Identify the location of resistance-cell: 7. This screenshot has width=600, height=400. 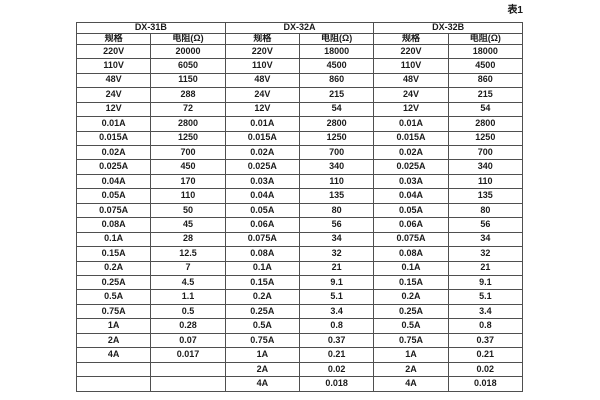
(188, 268).